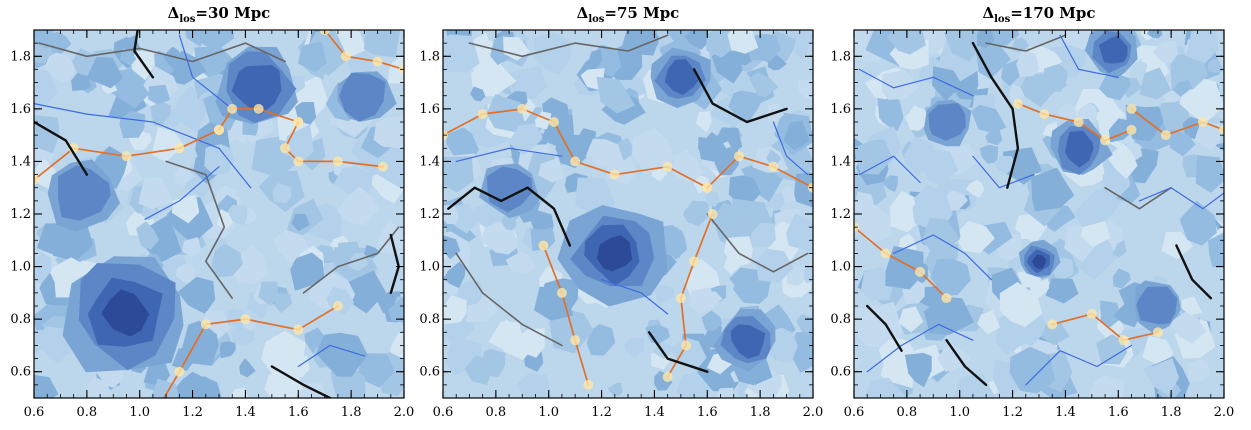 The image size is (1251, 430). What do you see at coordinates (301, 381) in the screenshot?
I see `black-filament` at bounding box center [301, 381].